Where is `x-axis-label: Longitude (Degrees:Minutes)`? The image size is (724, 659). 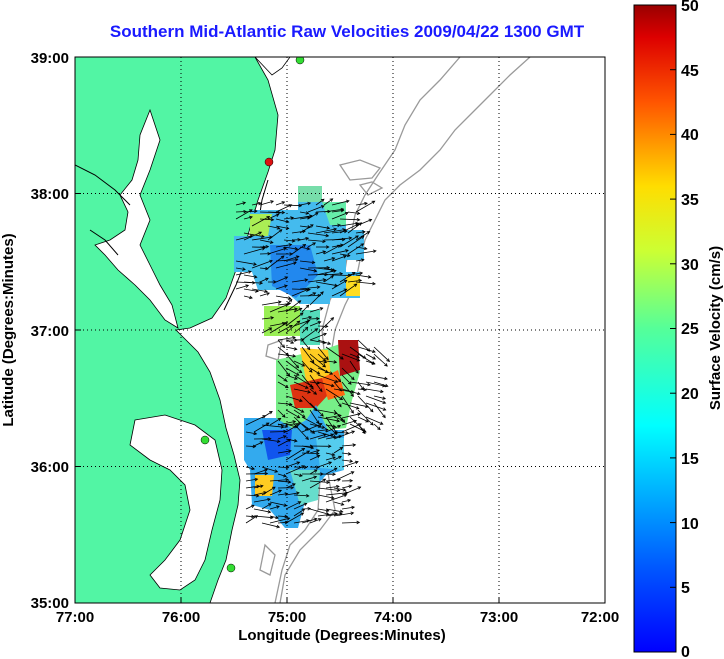 x-axis-label: Longitude (Degrees:Minutes) is located at coordinates (342, 635).